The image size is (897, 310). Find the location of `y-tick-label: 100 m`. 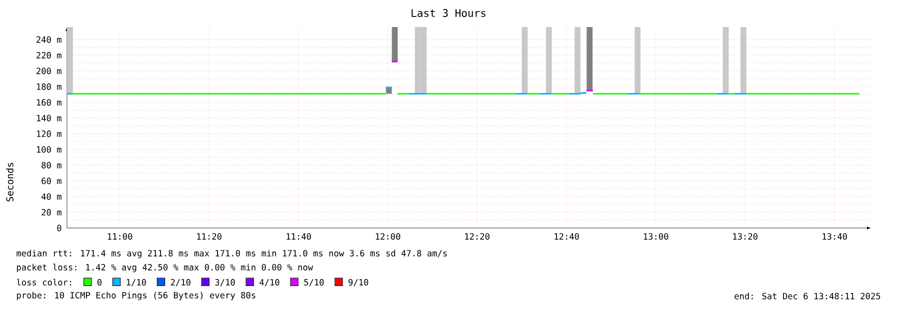

y-tick-label: 100 m is located at coordinates (49, 149).